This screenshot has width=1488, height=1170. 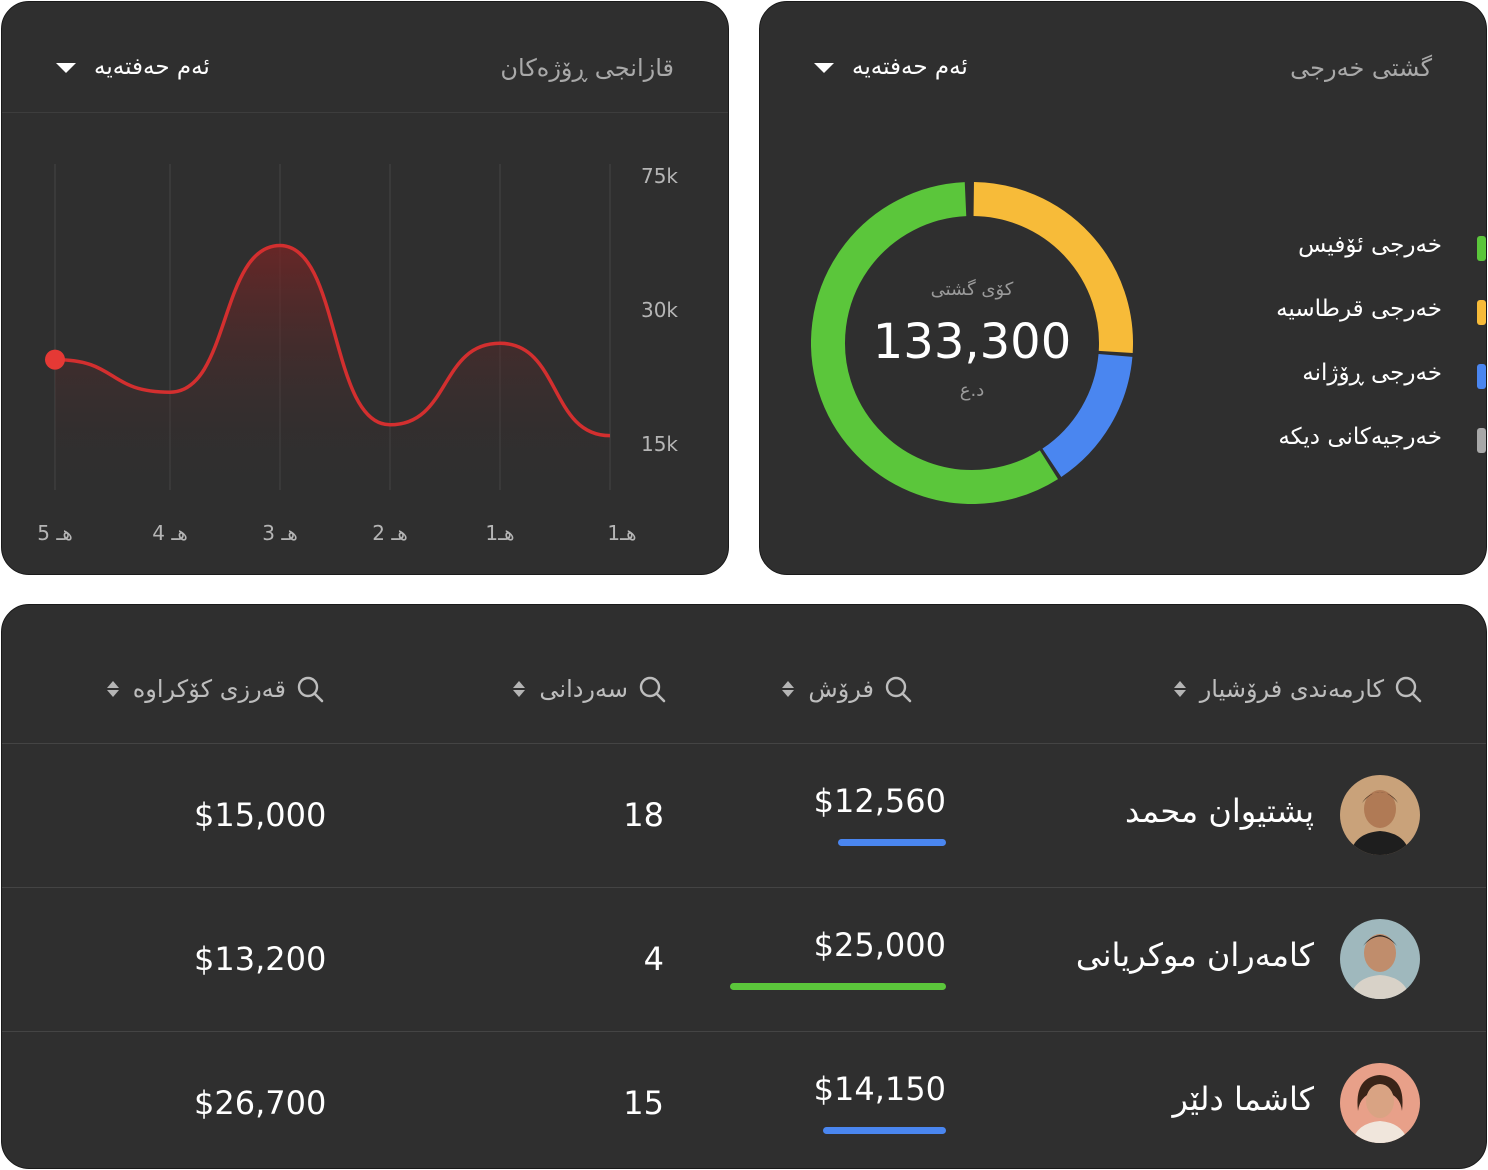 I want to click on legend-item-other: خەرجیەکانی دیکە, so click(x=1336, y=456).